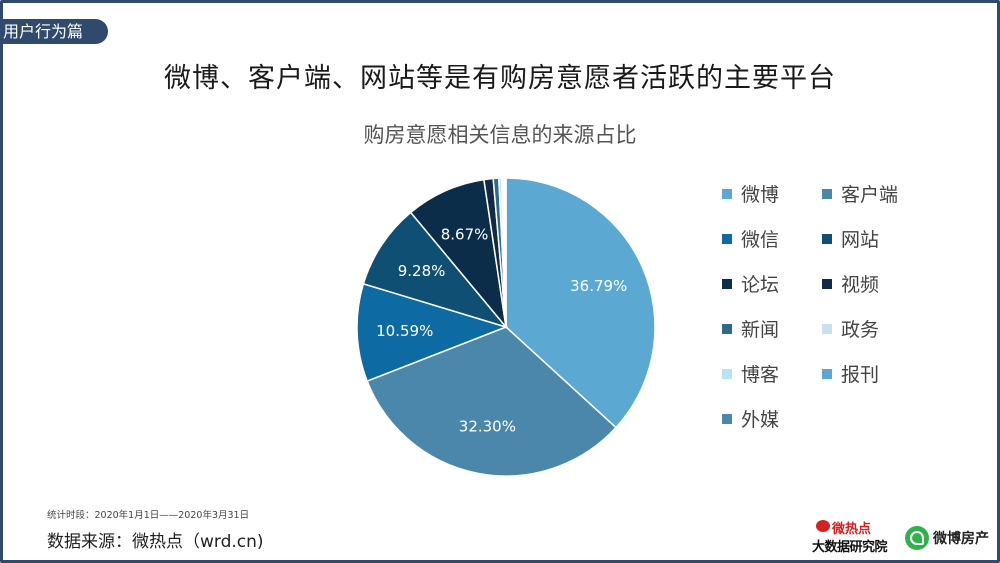 The image size is (1000, 563). What do you see at coordinates (760, 195) in the screenshot?
I see `legend-label: 微博` at bounding box center [760, 195].